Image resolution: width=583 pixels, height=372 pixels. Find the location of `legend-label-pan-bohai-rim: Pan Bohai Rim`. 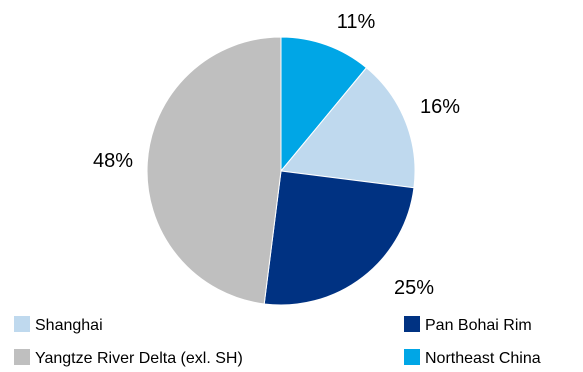

legend-label-pan-bohai-rim: Pan Bohai Rim is located at coordinates (478, 325).